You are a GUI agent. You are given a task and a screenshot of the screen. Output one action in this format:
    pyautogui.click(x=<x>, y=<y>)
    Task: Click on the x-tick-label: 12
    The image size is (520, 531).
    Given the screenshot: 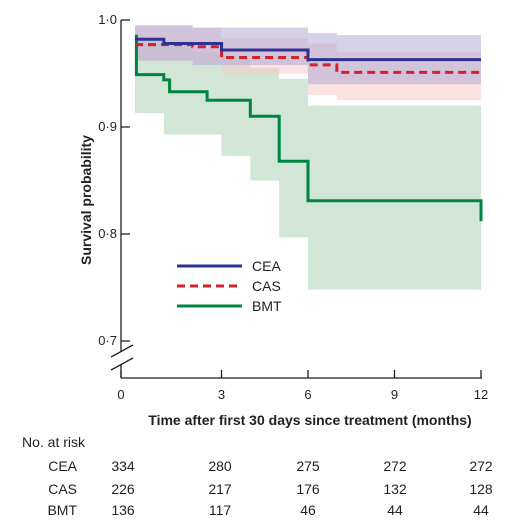 What is the action you would take?
    pyautogui.click(x=481, y=394)
    